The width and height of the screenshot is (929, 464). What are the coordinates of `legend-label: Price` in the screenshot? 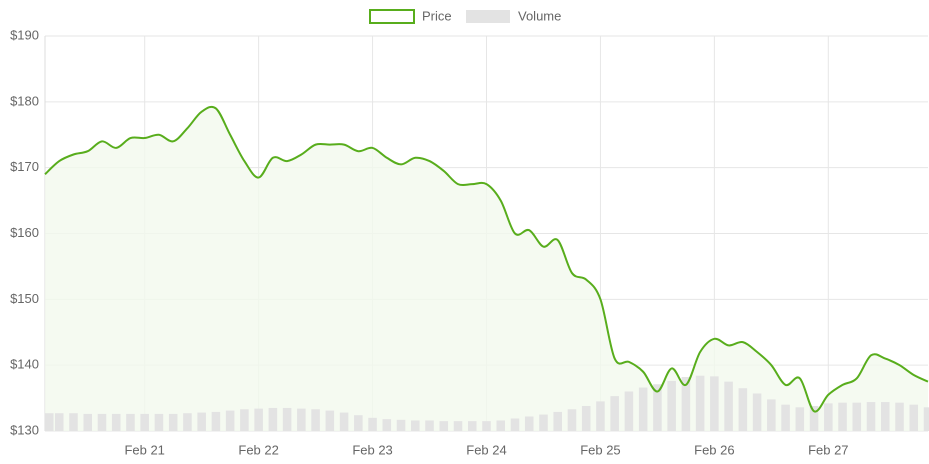 It's located at (437, 15).